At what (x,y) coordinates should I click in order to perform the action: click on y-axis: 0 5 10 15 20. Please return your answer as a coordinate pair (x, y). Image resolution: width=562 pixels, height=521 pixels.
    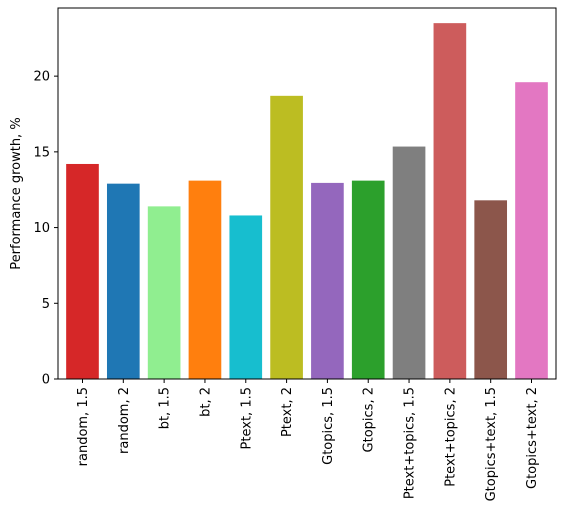
    Looking at the image, I should click on (45, 229).